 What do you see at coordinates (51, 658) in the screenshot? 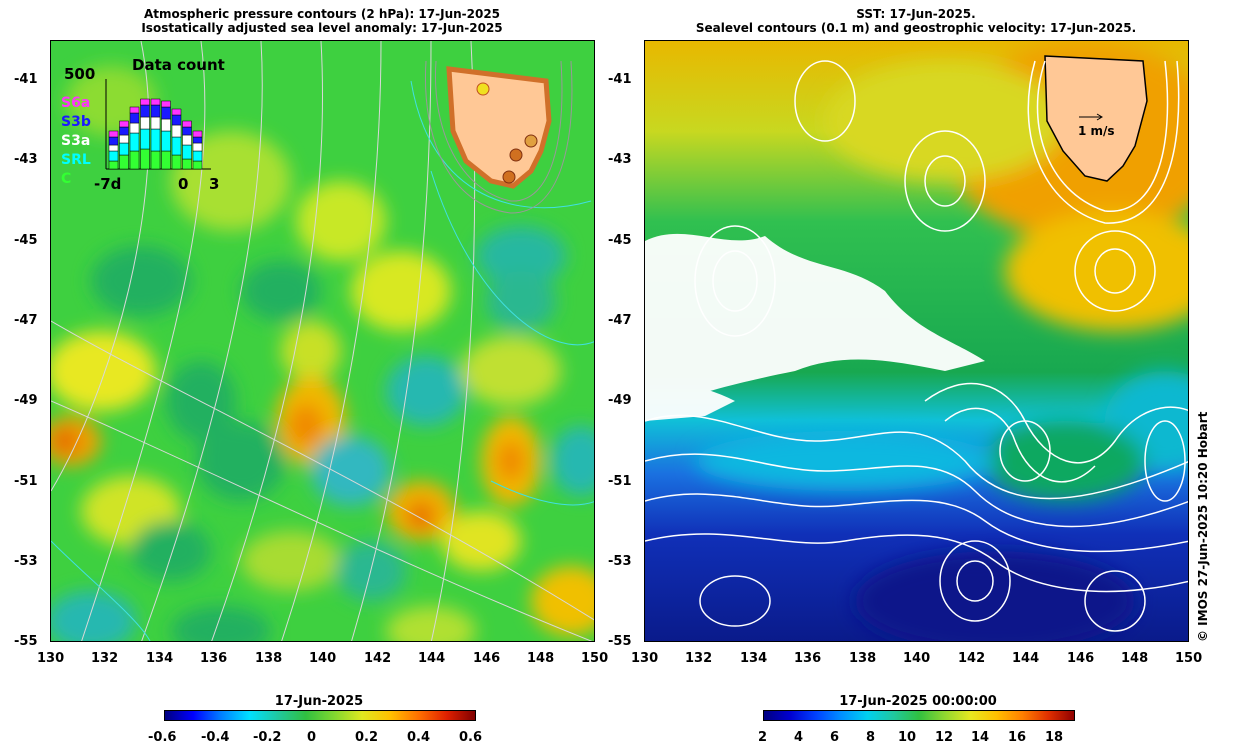
I see `x-tick: 130` at bounding box center [51, 658].